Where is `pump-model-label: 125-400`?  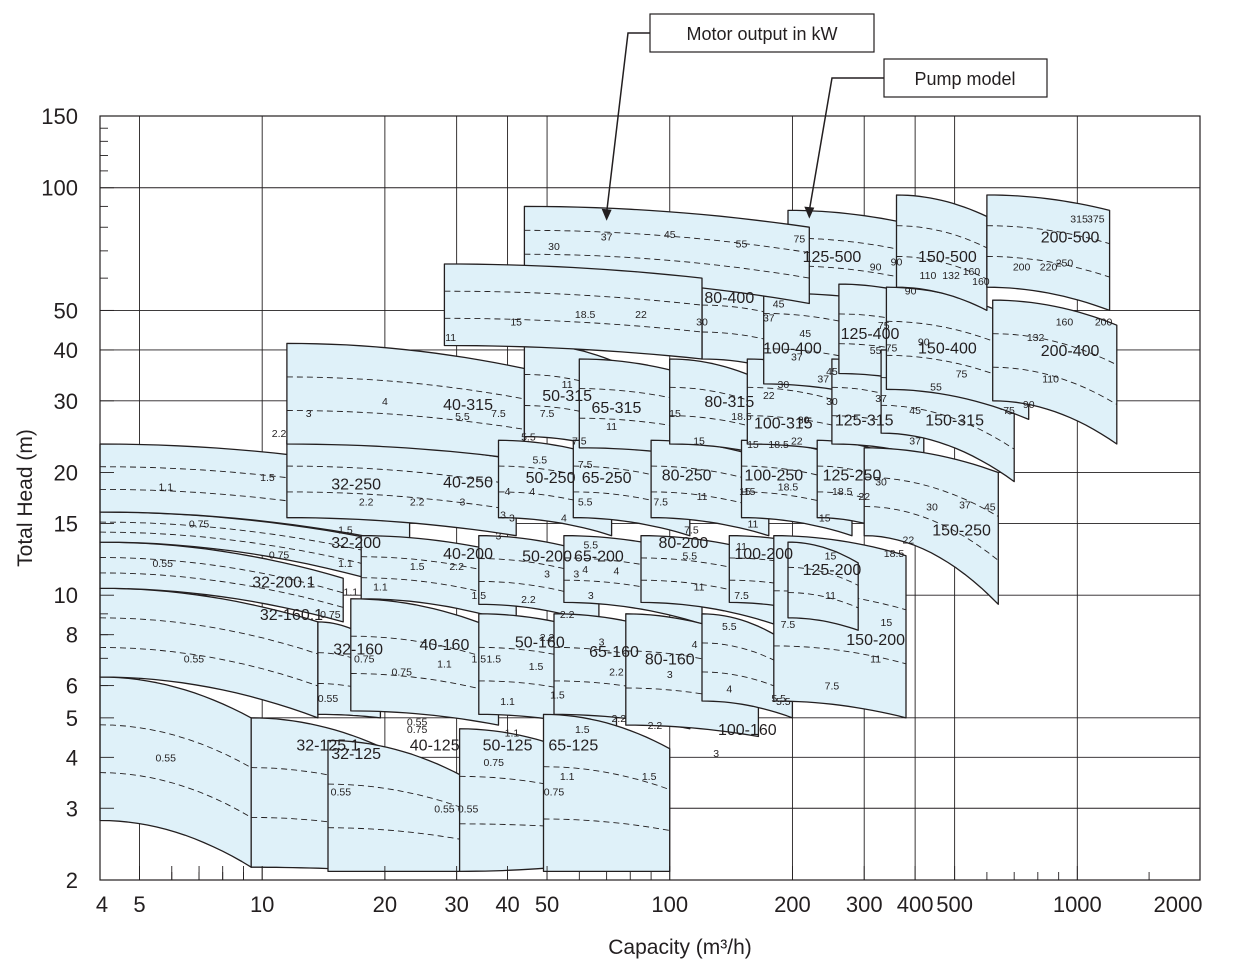 pump-model-label: 125-400 is located at coordinates (870, 334).